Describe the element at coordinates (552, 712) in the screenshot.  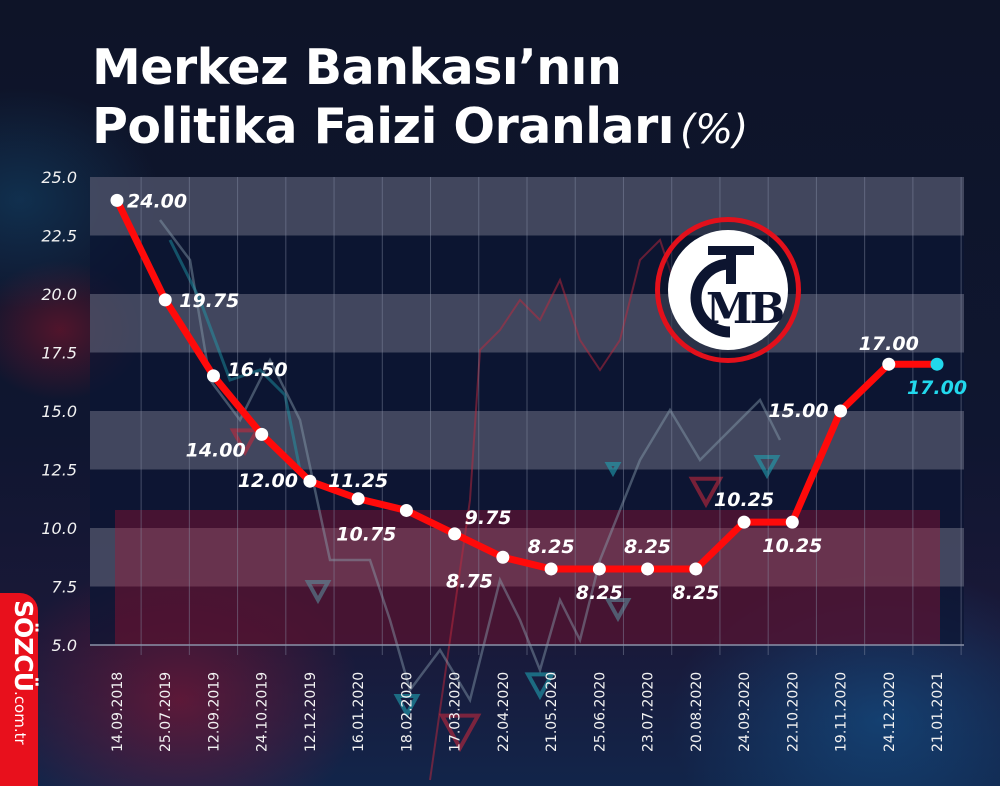
I see `x-tick-label: 21.05.2020` at that location.